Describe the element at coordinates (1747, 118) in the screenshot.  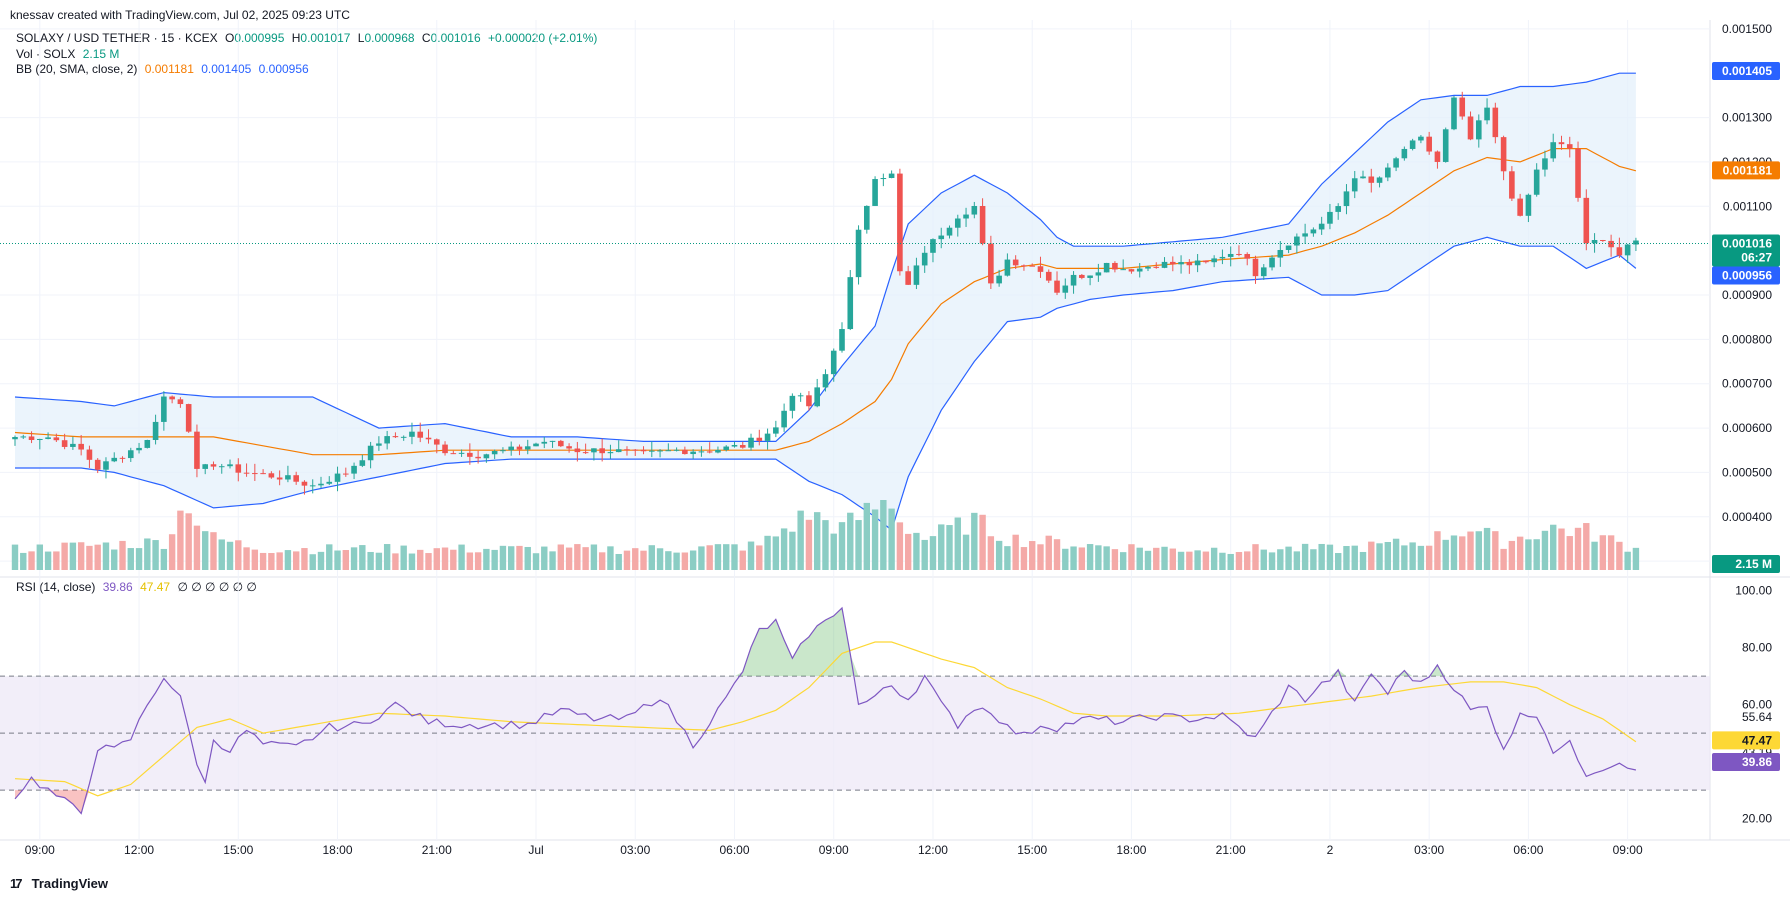
I see `price-tick-label: 0.001300` at that location.